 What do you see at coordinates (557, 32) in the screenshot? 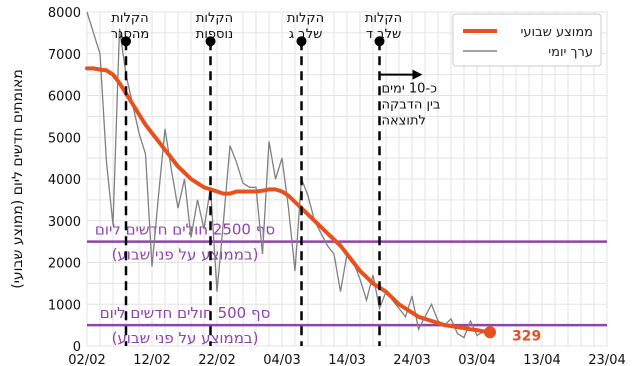
I see `legend-entry: ממוצע שבועי` at bounding box center [557, 32].